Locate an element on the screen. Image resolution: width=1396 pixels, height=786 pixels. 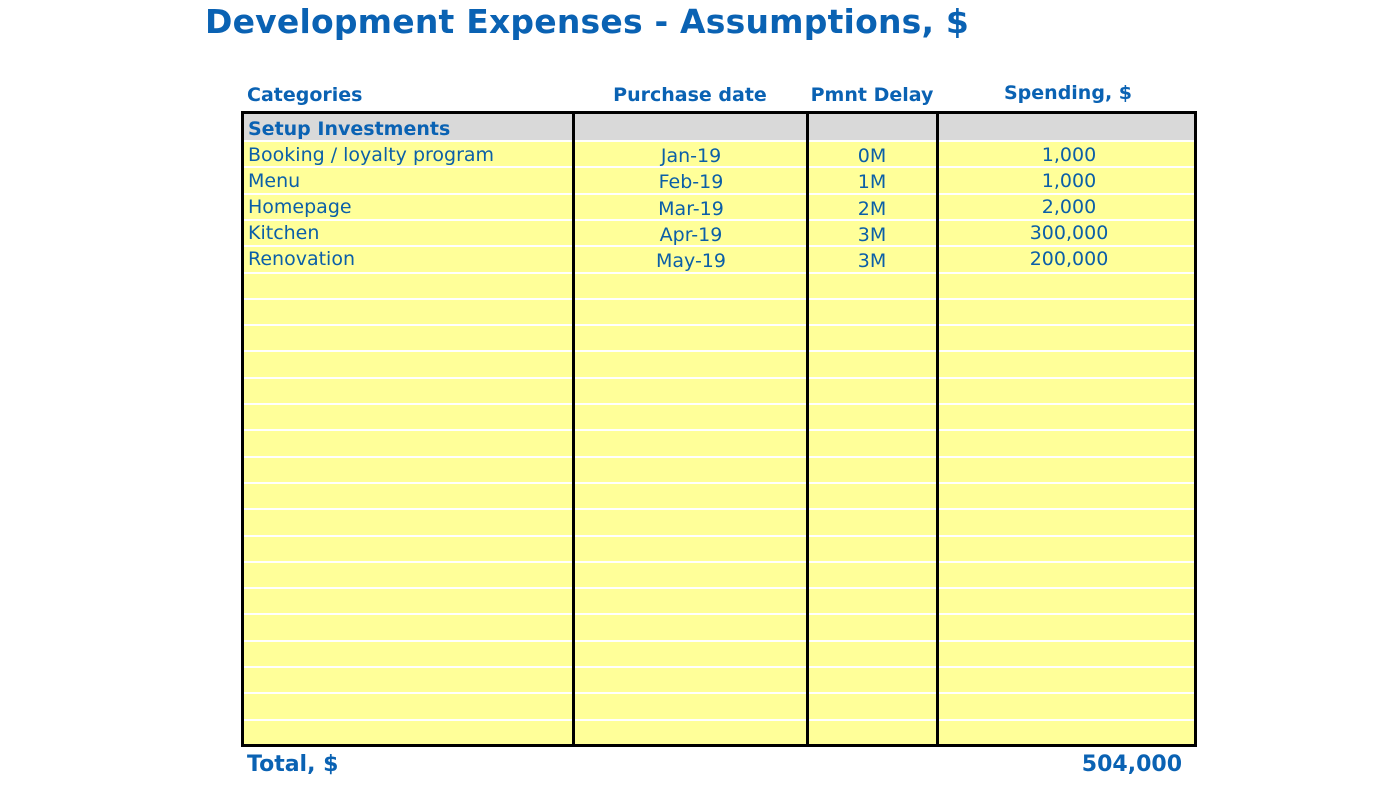
row-spending: 300,000 is located at coordinates (1069, 233).